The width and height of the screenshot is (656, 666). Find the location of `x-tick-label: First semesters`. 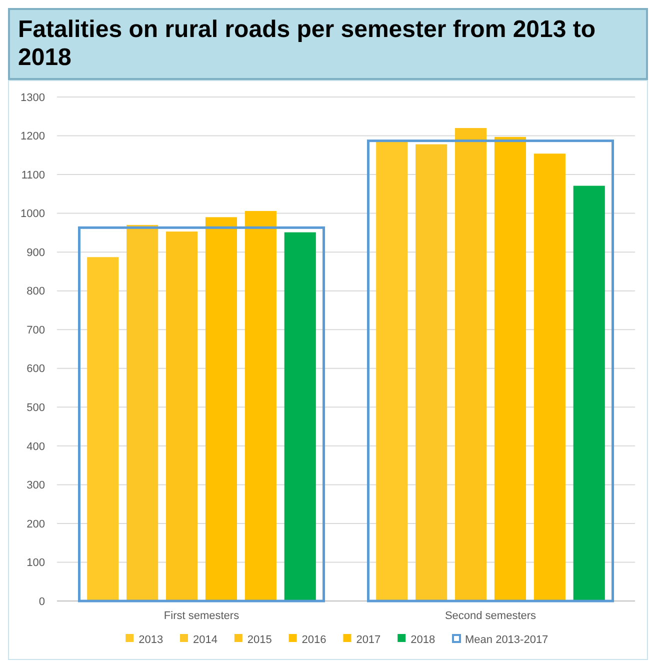

x-tick-label: First semesters is located at coordinates (202, 616).